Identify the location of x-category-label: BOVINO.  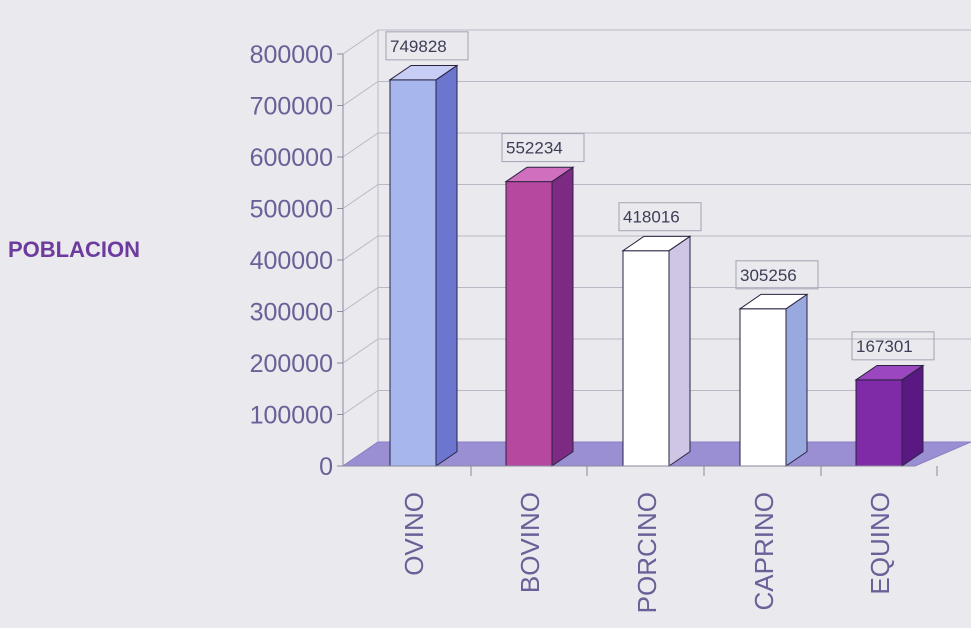
(530, 542).